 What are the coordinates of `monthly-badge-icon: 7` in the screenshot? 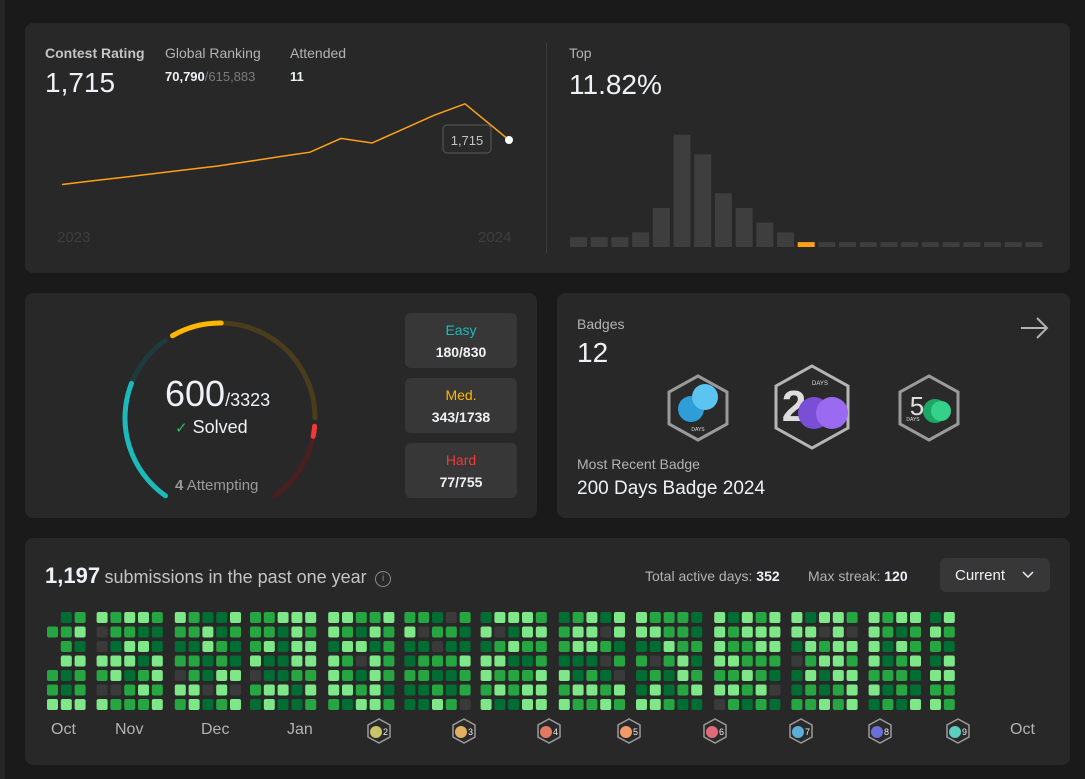 It's located at (801, 733).